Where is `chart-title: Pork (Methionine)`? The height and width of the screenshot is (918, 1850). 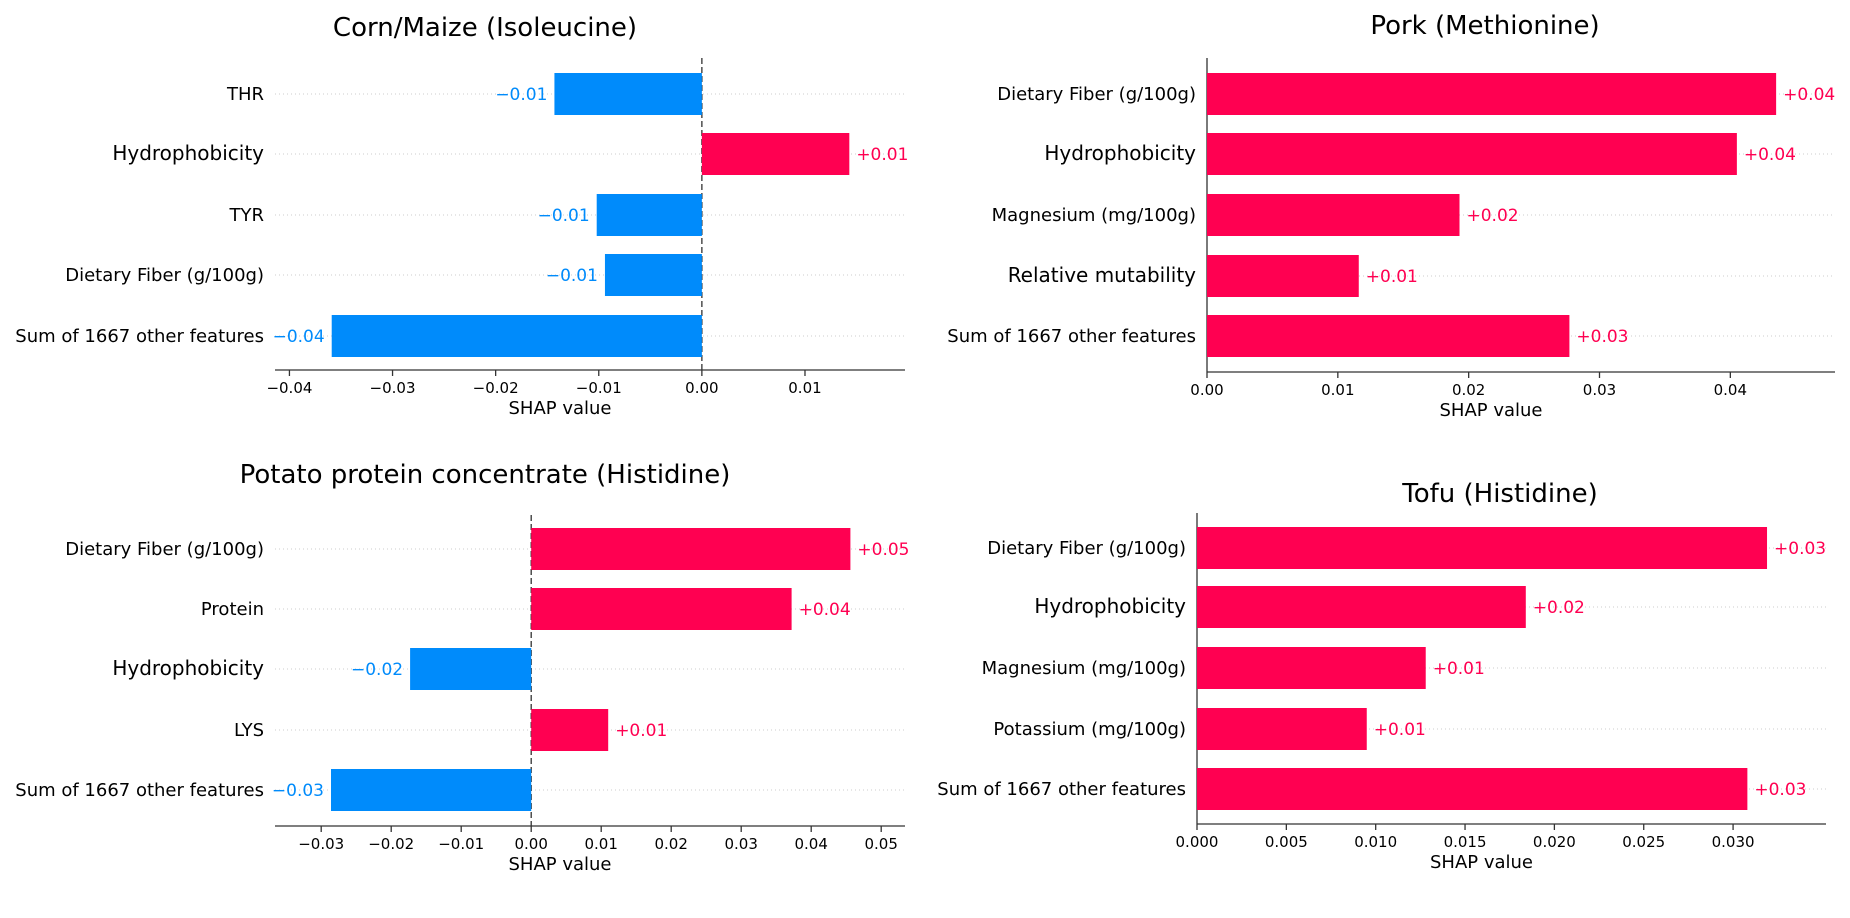
chart-title: Pork (Methionine) is located at coordinates (1484, 26).